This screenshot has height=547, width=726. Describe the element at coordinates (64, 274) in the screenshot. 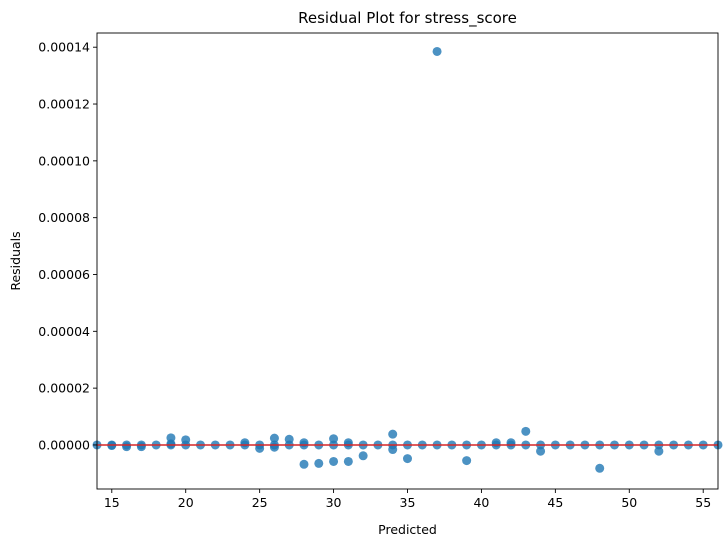

I see `y-tick-label: 0.00006` at that location.